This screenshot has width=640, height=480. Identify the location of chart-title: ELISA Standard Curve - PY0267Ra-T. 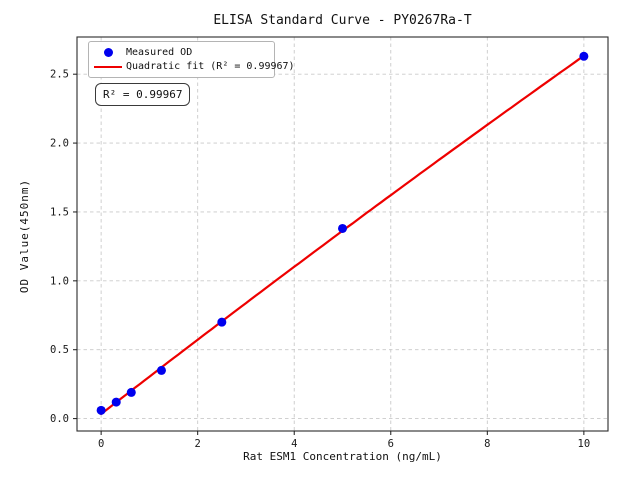
(342, 20).